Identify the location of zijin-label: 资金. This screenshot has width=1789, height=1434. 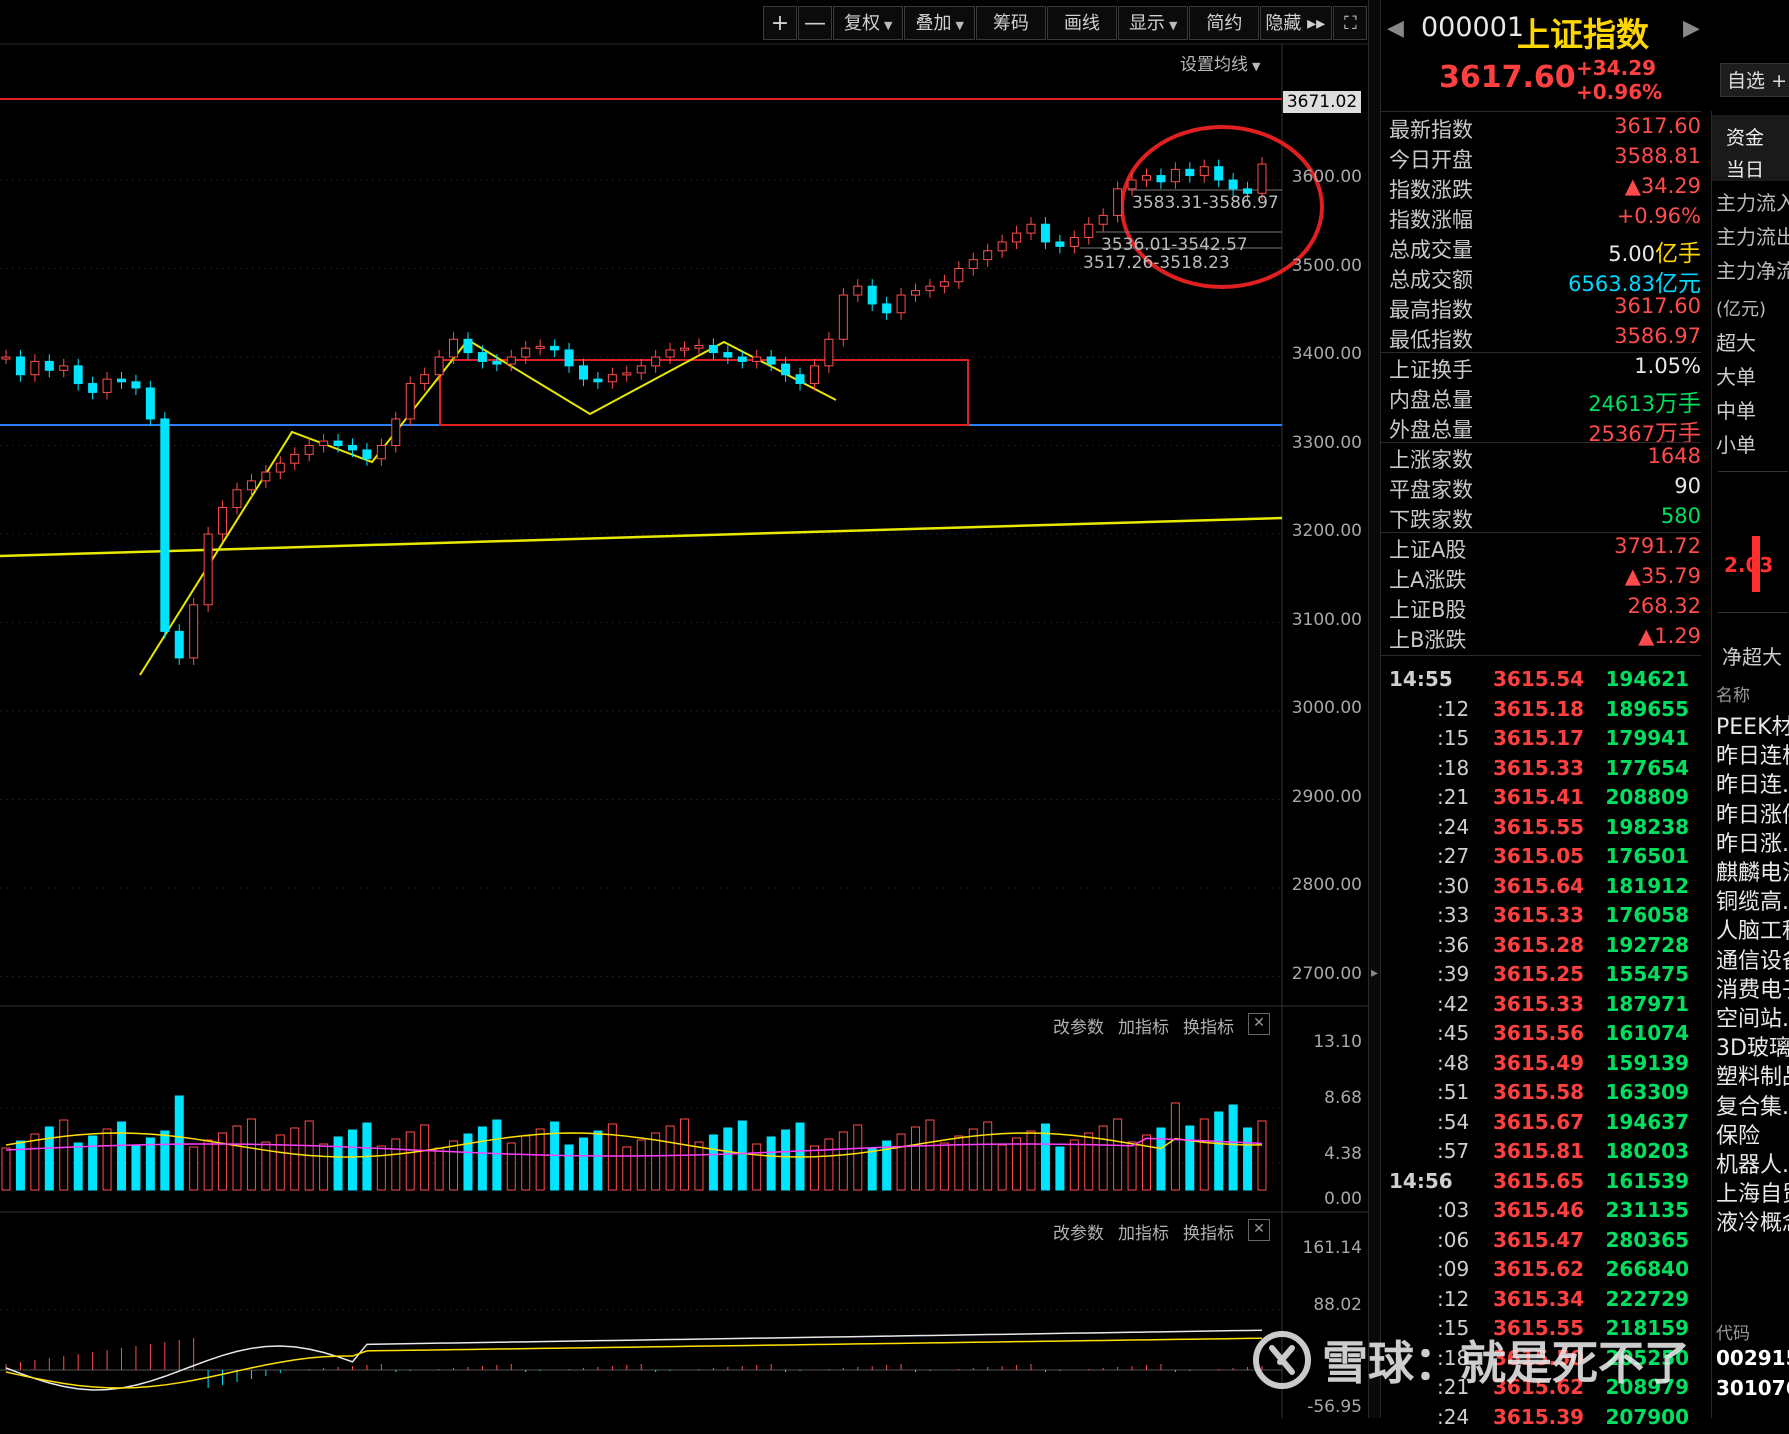
(1745, 138).